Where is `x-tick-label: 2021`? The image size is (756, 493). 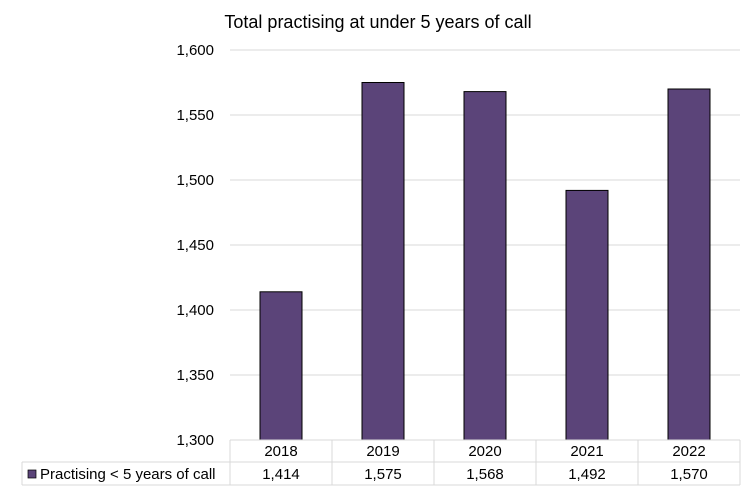 x-tick-label: 2021 is located at coordinates (586, 451).